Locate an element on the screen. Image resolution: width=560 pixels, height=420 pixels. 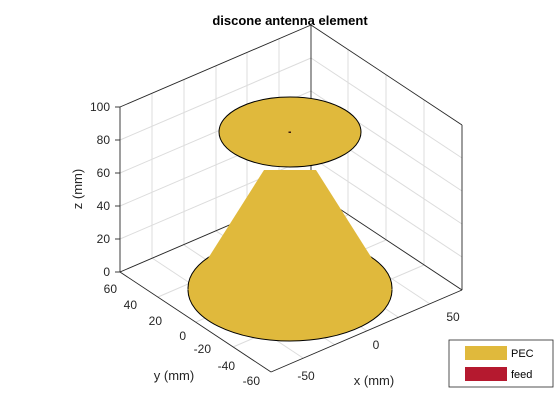
y-tick-label: 0 is located at coordinates (182, 336).